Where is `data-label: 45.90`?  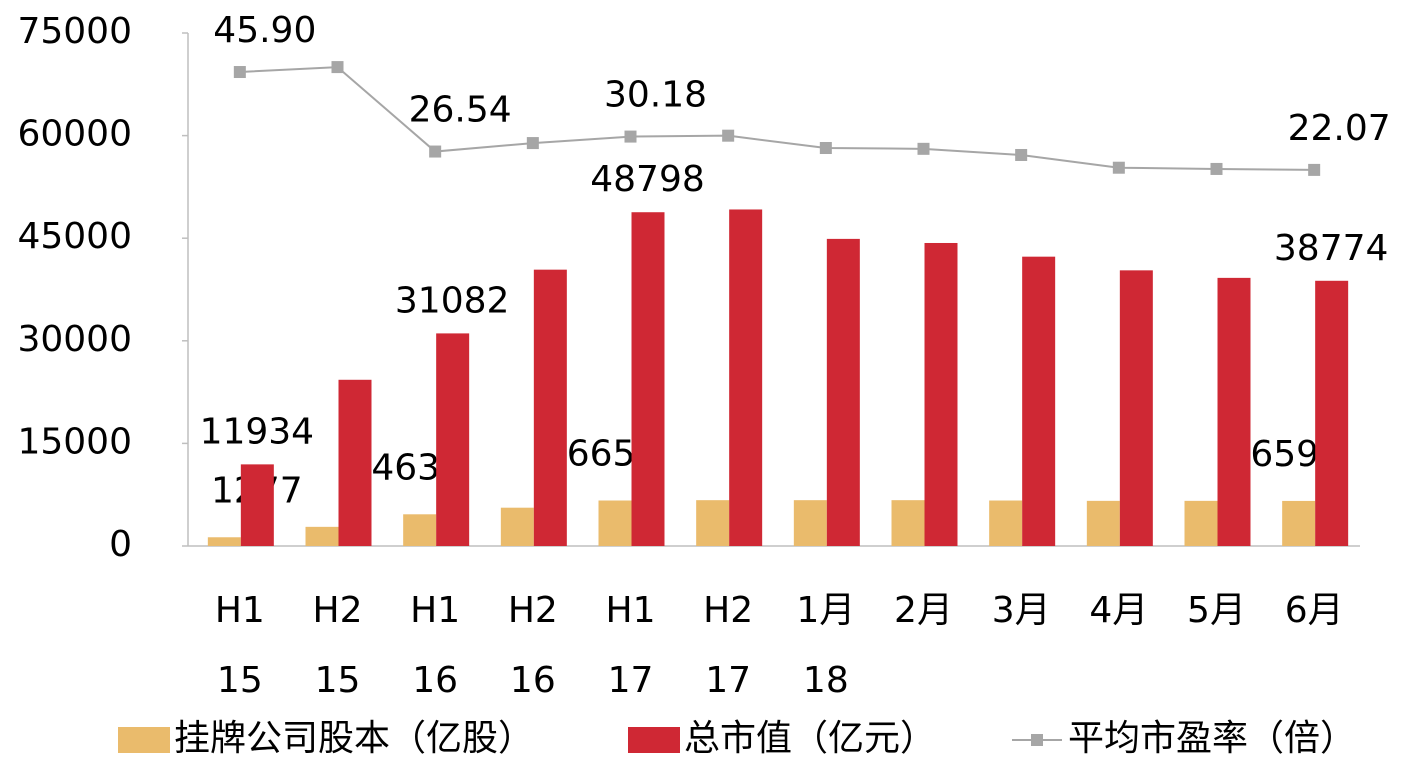 data-label: 45.90 is located at coordinates (264, 30).